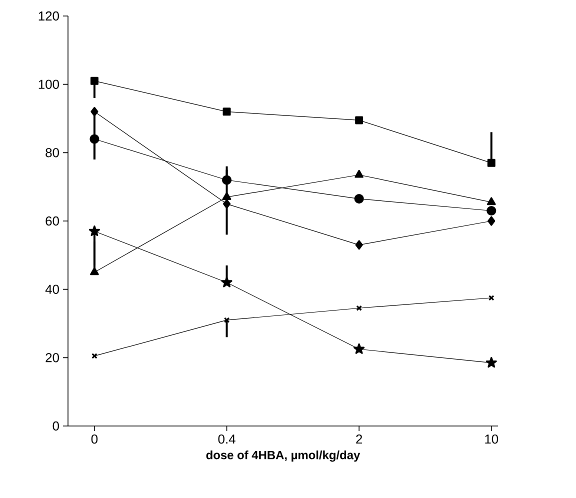 The image size is (576, 498). What do you see at coordinates (52, 221) in the screenshot?
I see `y-tick-label: 60` at bounding box center [52, 221].